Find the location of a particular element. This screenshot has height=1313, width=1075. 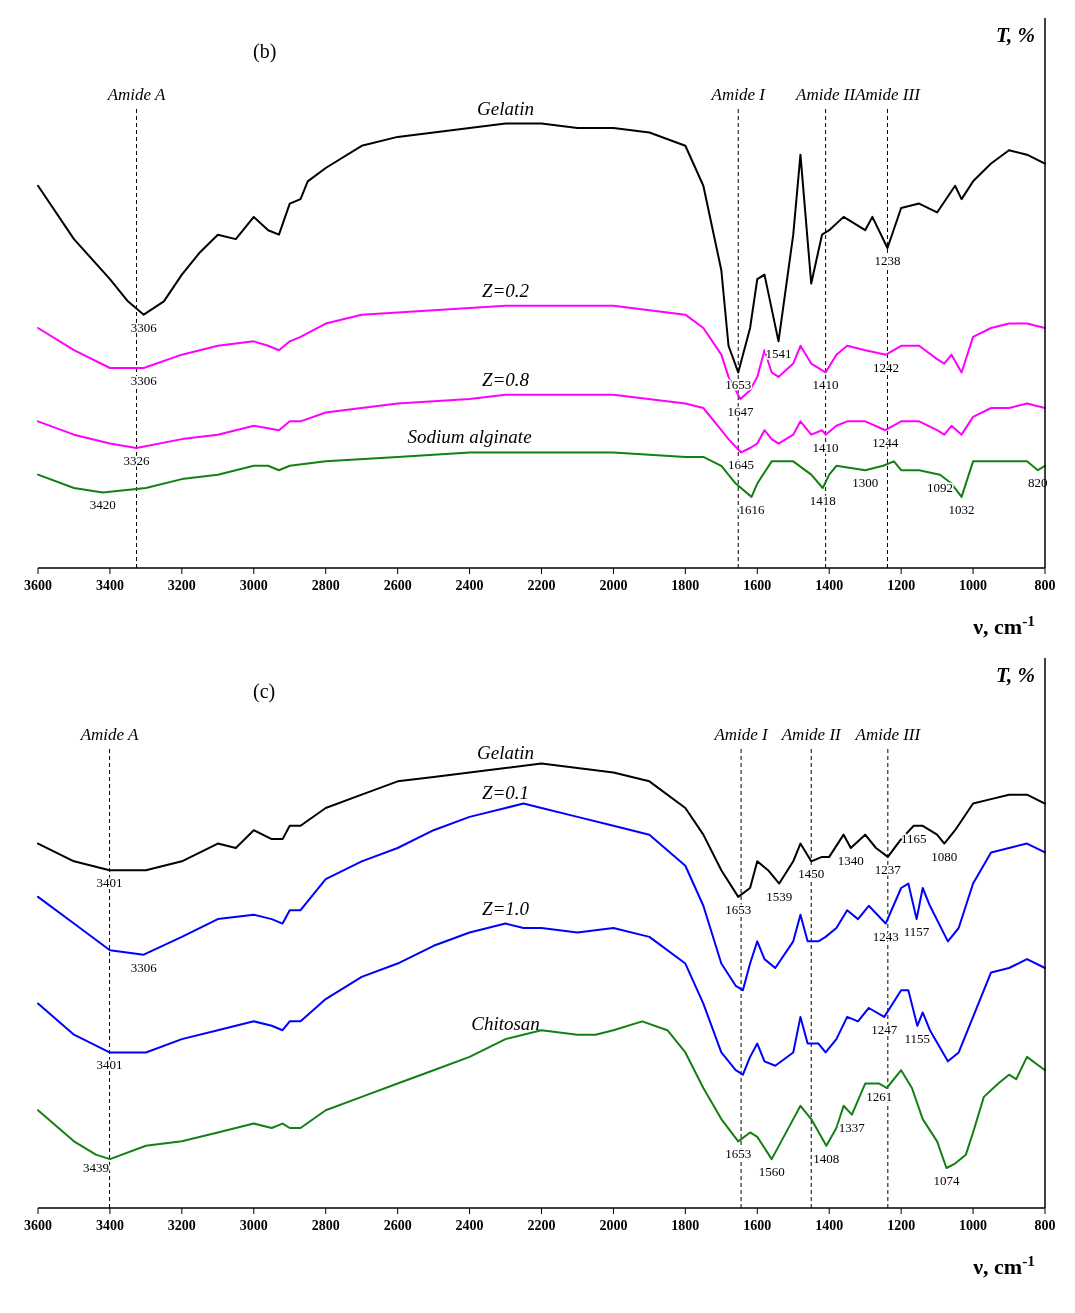

annotation: 1165 is located at coordinates (913, 838).